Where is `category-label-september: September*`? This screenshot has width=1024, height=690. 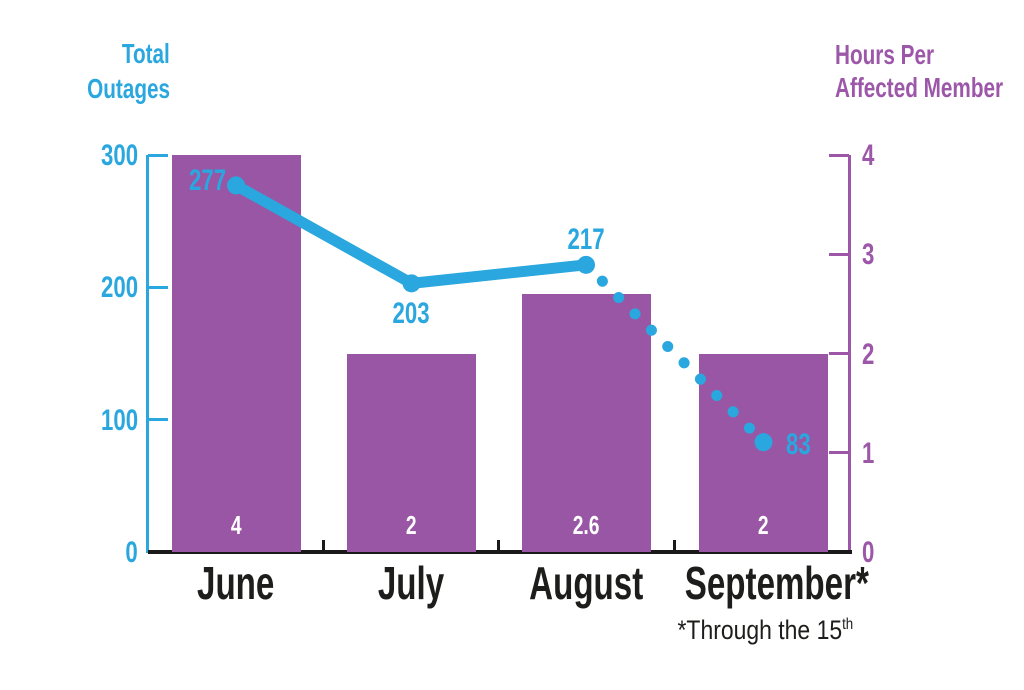 category-label-september: September* is located at coordinates (776, 583).